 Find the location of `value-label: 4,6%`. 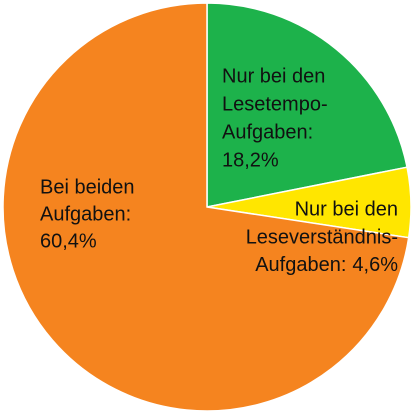

value-label: 4,6% is located at coordinates (375, 265).